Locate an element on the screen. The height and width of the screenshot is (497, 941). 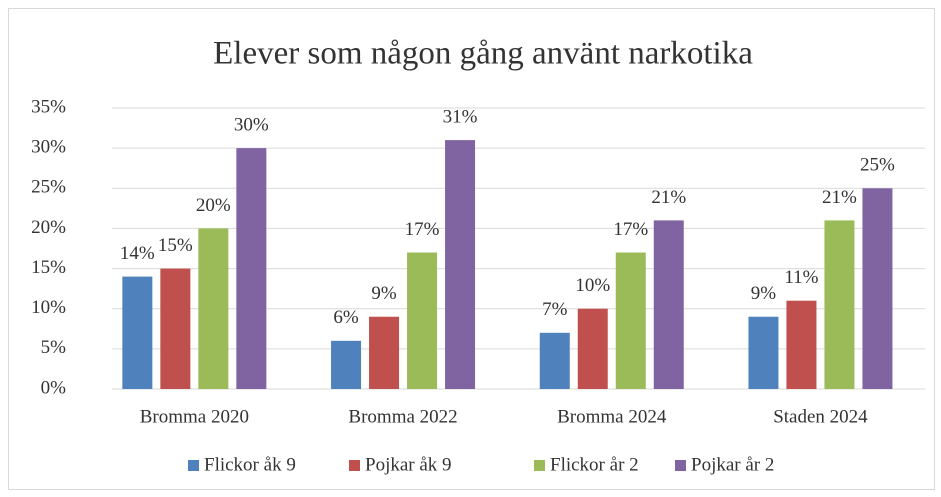
y-tick-label: 25% is located at coordinates (48, 187).